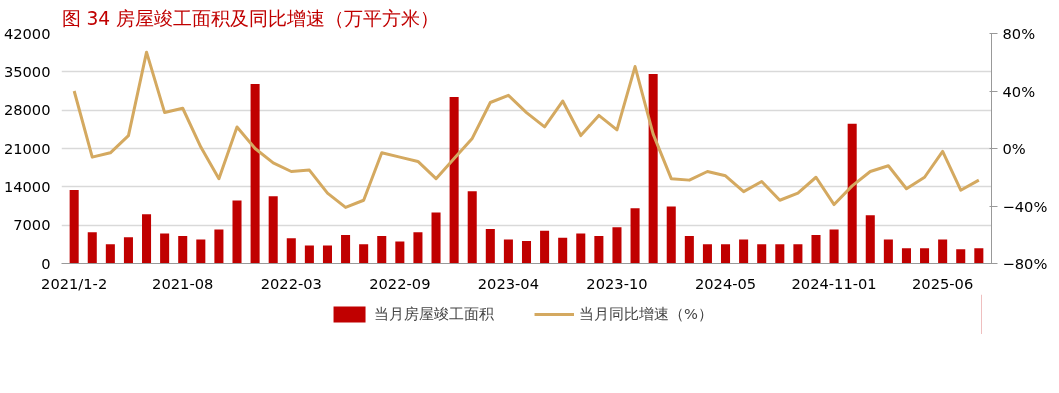 The height and width of the screenshot is (393, 1059). I want to click on x-tick-label: 2021-08, so click(183, 283).